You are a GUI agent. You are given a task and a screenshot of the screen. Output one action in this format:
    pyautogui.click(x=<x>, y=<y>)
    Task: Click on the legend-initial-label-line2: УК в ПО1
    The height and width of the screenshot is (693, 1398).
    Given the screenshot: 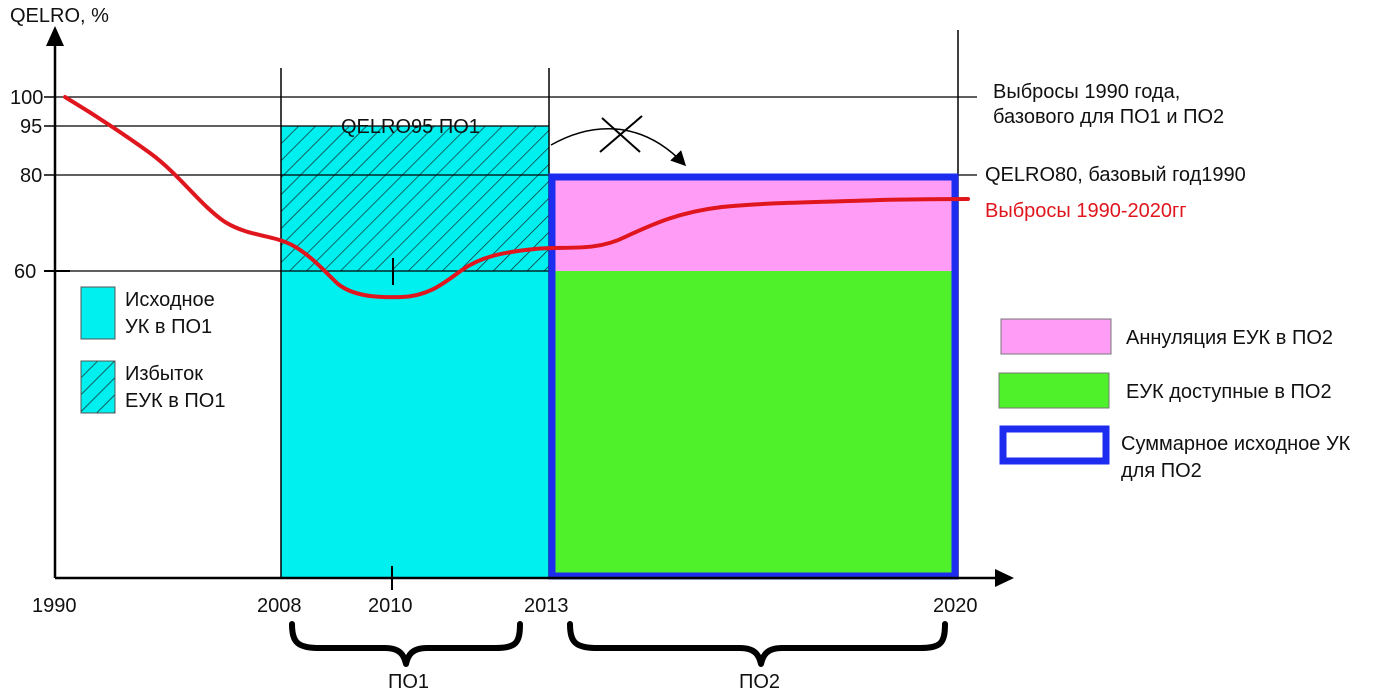 What is the action you would take?
    pyautogui.click(x=168, y=327)
    